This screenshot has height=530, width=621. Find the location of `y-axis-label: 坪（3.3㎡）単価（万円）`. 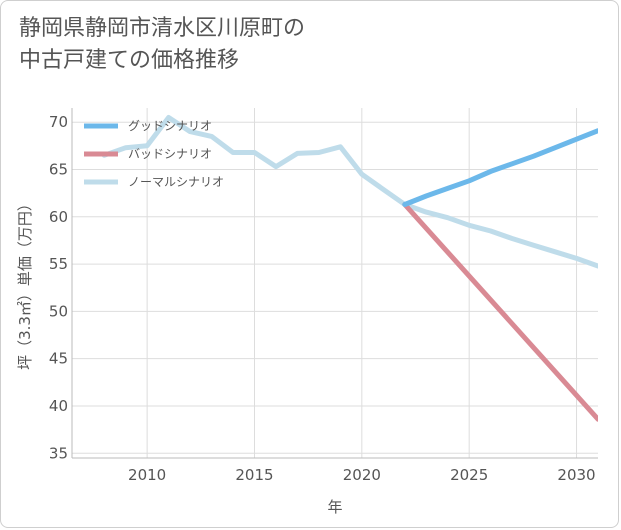

y-axis-label: 坪（3.3㎡）単価（万円） is located at coordinates (25, 283).